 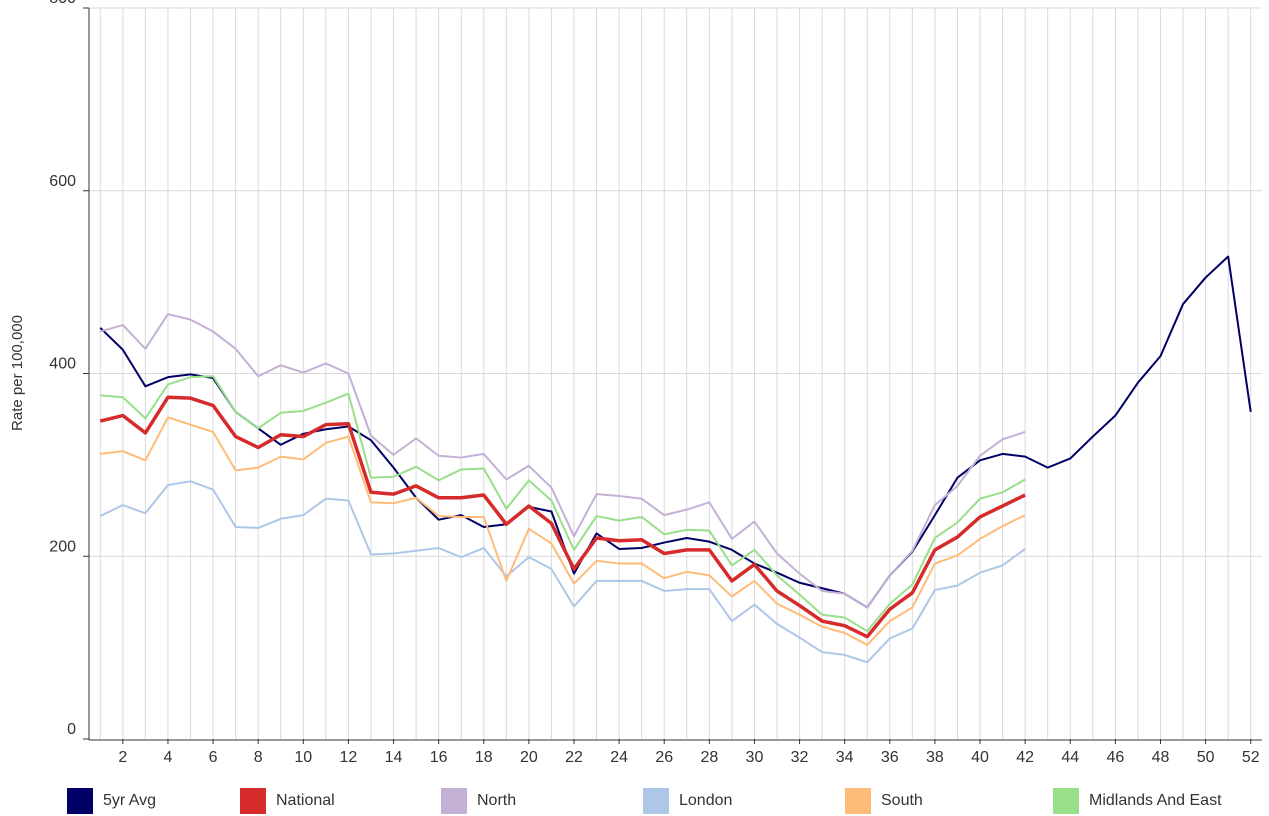 What do you see at coordinates (935, 757) in the screenshot?
I see `x-tick-label: 38` at bounding box center [935, 757].